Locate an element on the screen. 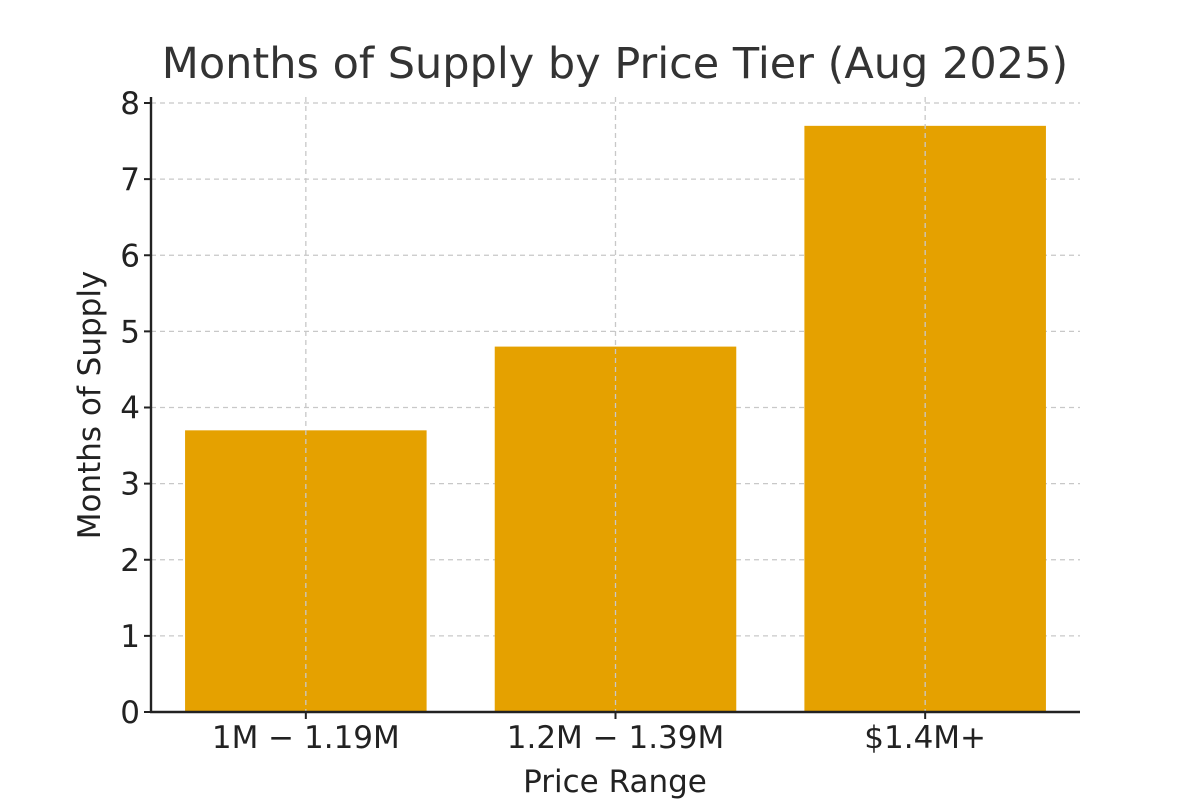 Image resolution: width=1200 pixels, height=800 pixels. y-tick-label: 1 is located at coordinates (130, 637).